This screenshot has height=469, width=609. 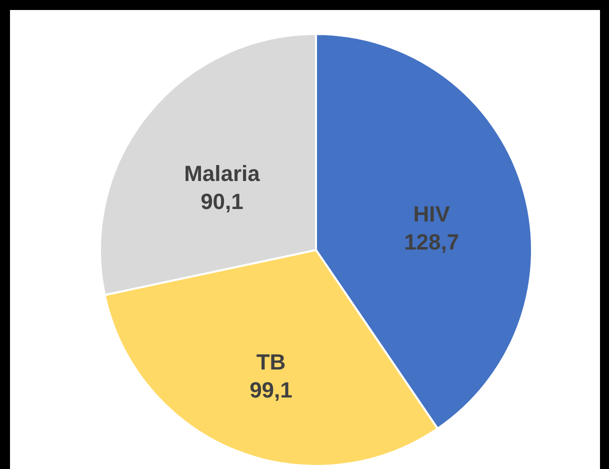 What do you see at coordinates (271, 389) in the screenshot?
I see `data-label: 99,1` at bounding box center [271, 389].